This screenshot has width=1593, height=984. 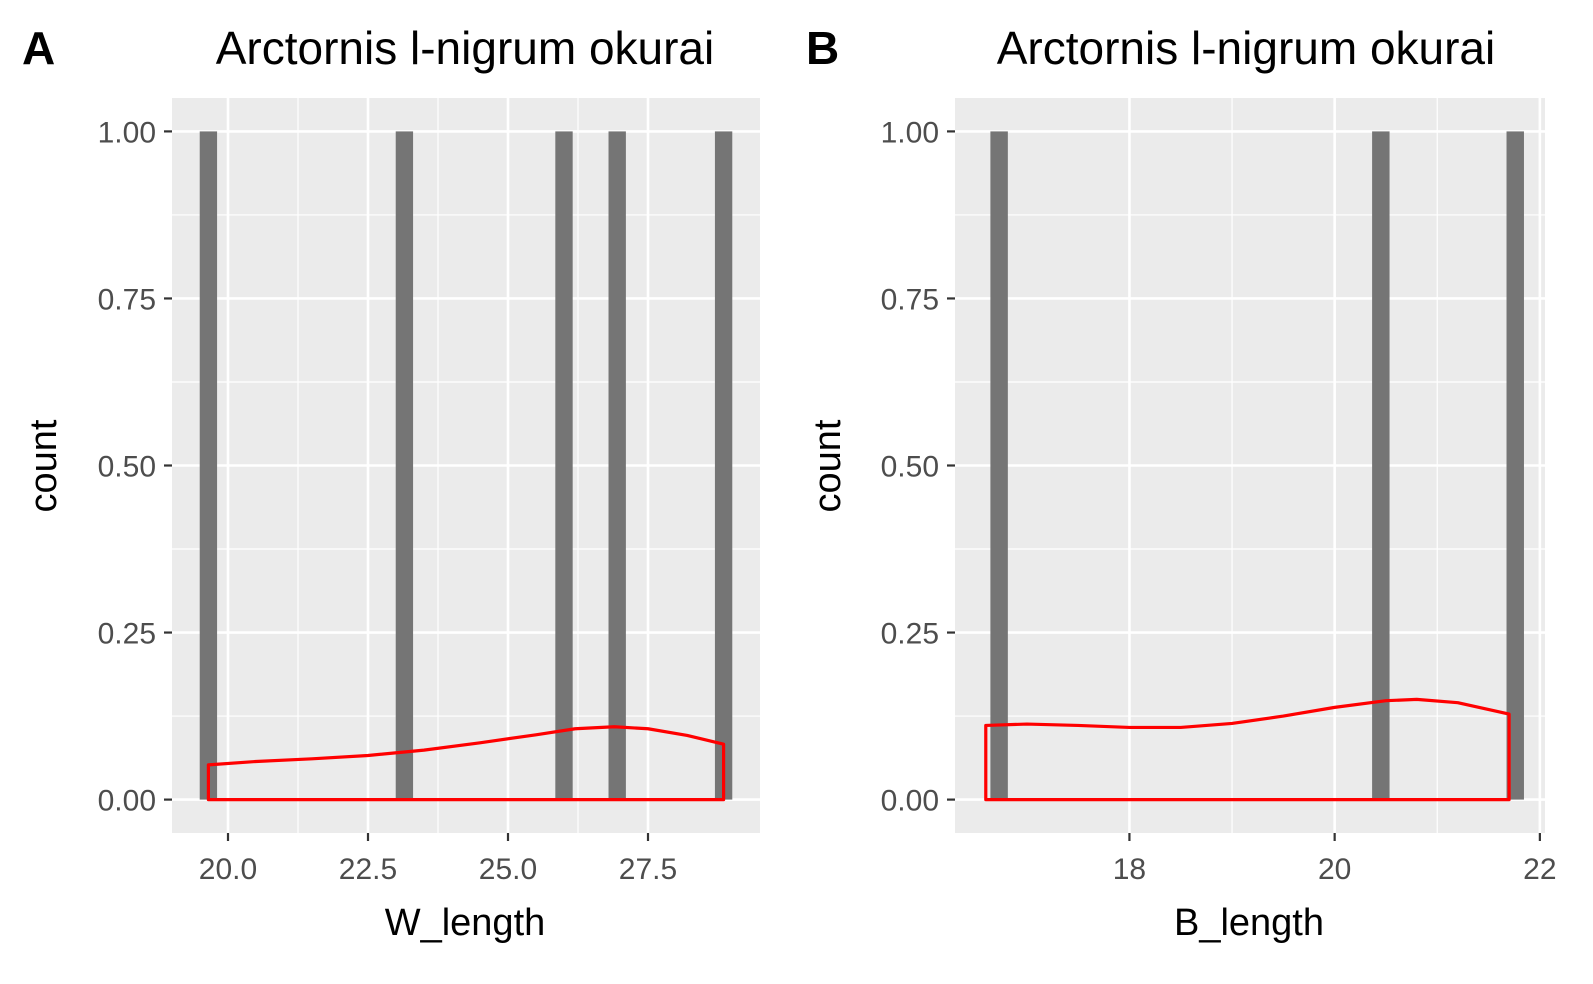 What do you see at coordinates (438, 859) in the screenshot?
I see `x-axis-a: 20.0 22.5 25.0 27.5` at bounding box center [438, 859].